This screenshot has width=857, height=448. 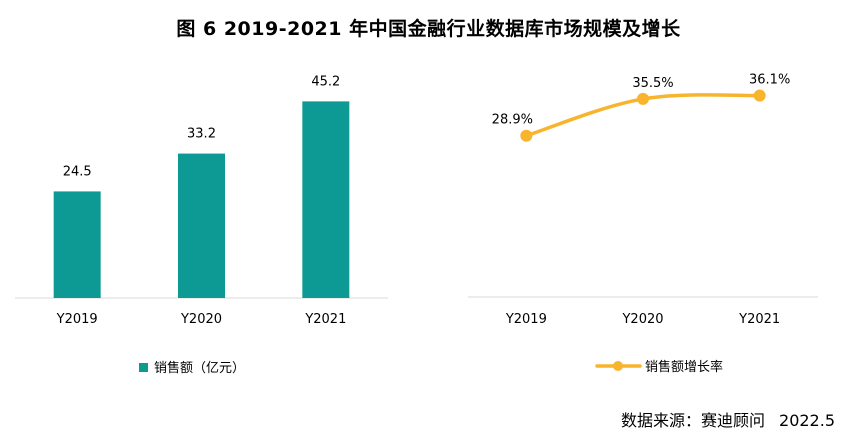 What do you see at coordinates (684, 367) in the screenshot?
I see `legend-label: 销售额增长率` at bounding box center [684, 367].